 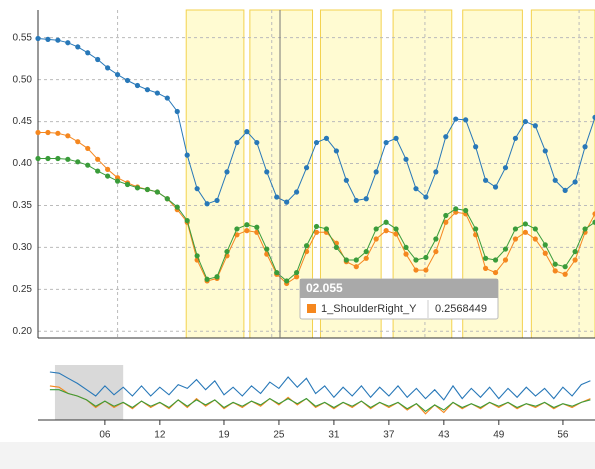 I want to click on y-tick-label: 0.55, so click(x=23, y=37).